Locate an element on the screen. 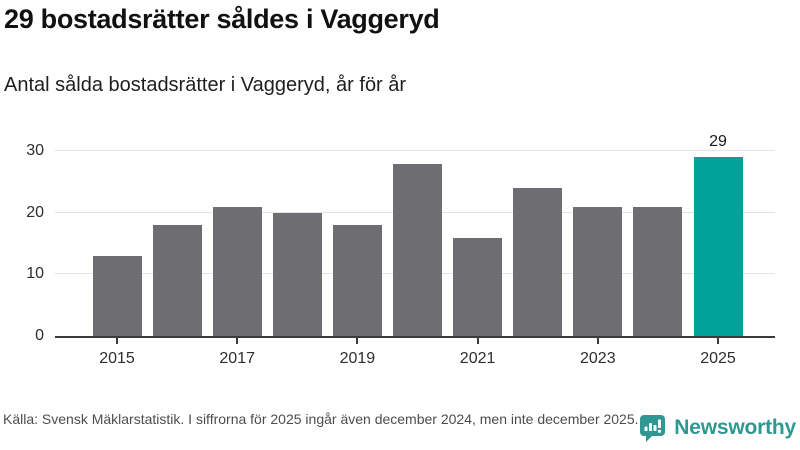  x-axis-line is located at coordinates (415, 337).